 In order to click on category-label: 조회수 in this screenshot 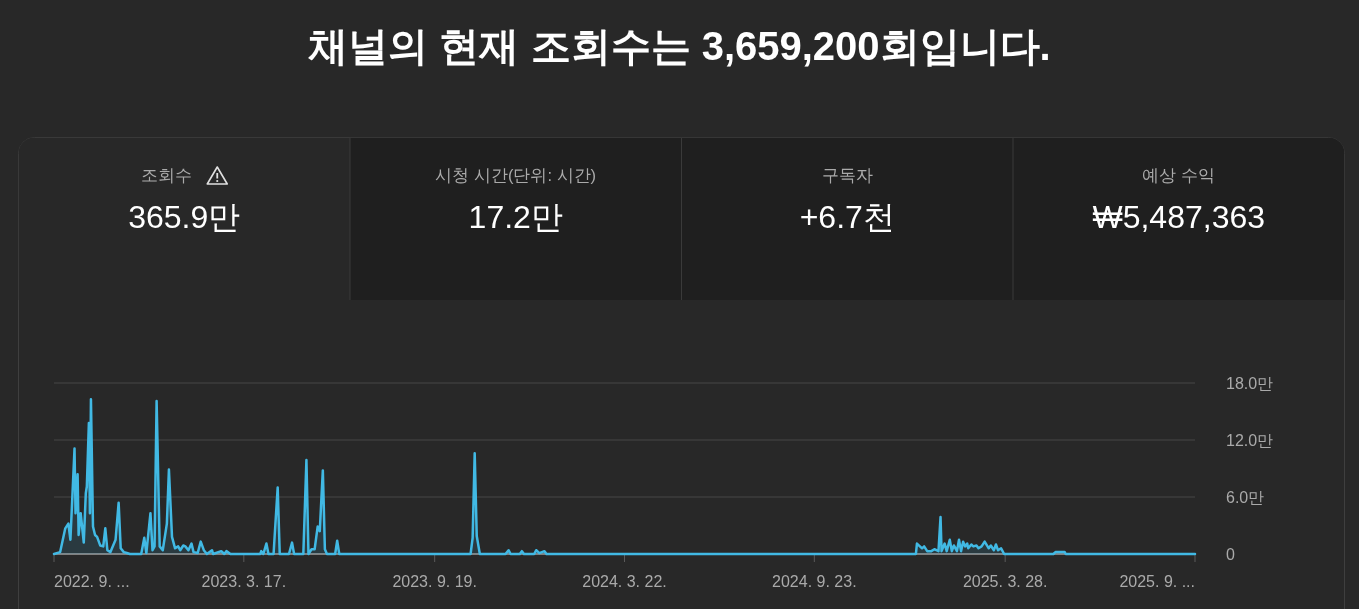, I will do `click(166, 175)`.